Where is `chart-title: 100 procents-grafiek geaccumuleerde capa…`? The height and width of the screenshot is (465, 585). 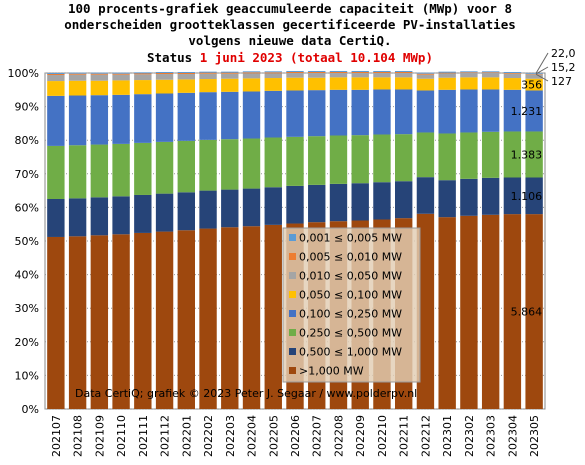
chart-title: 100 procents-grafiek geaccumuleerde capa… is located at coordinates (290, 8).